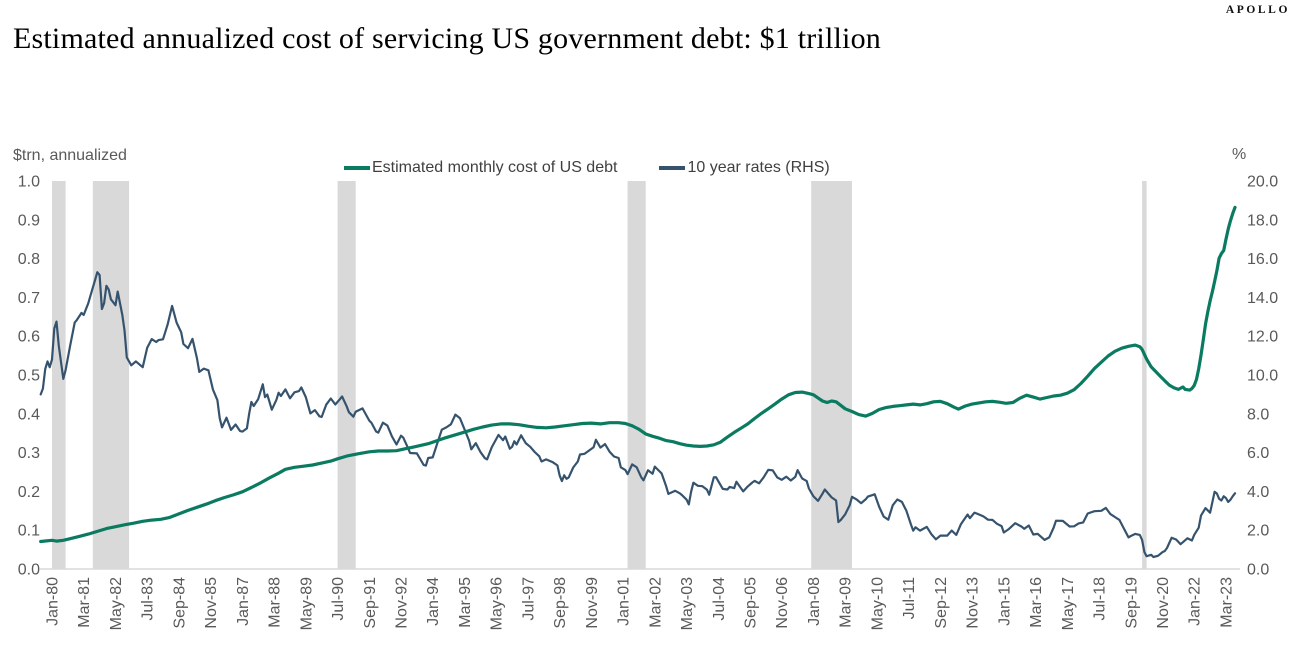  What do you see at coordinates (465, 602) in the screenshot?
I see `x-tick-label: Mar-95` at bounding box center [465, 602].